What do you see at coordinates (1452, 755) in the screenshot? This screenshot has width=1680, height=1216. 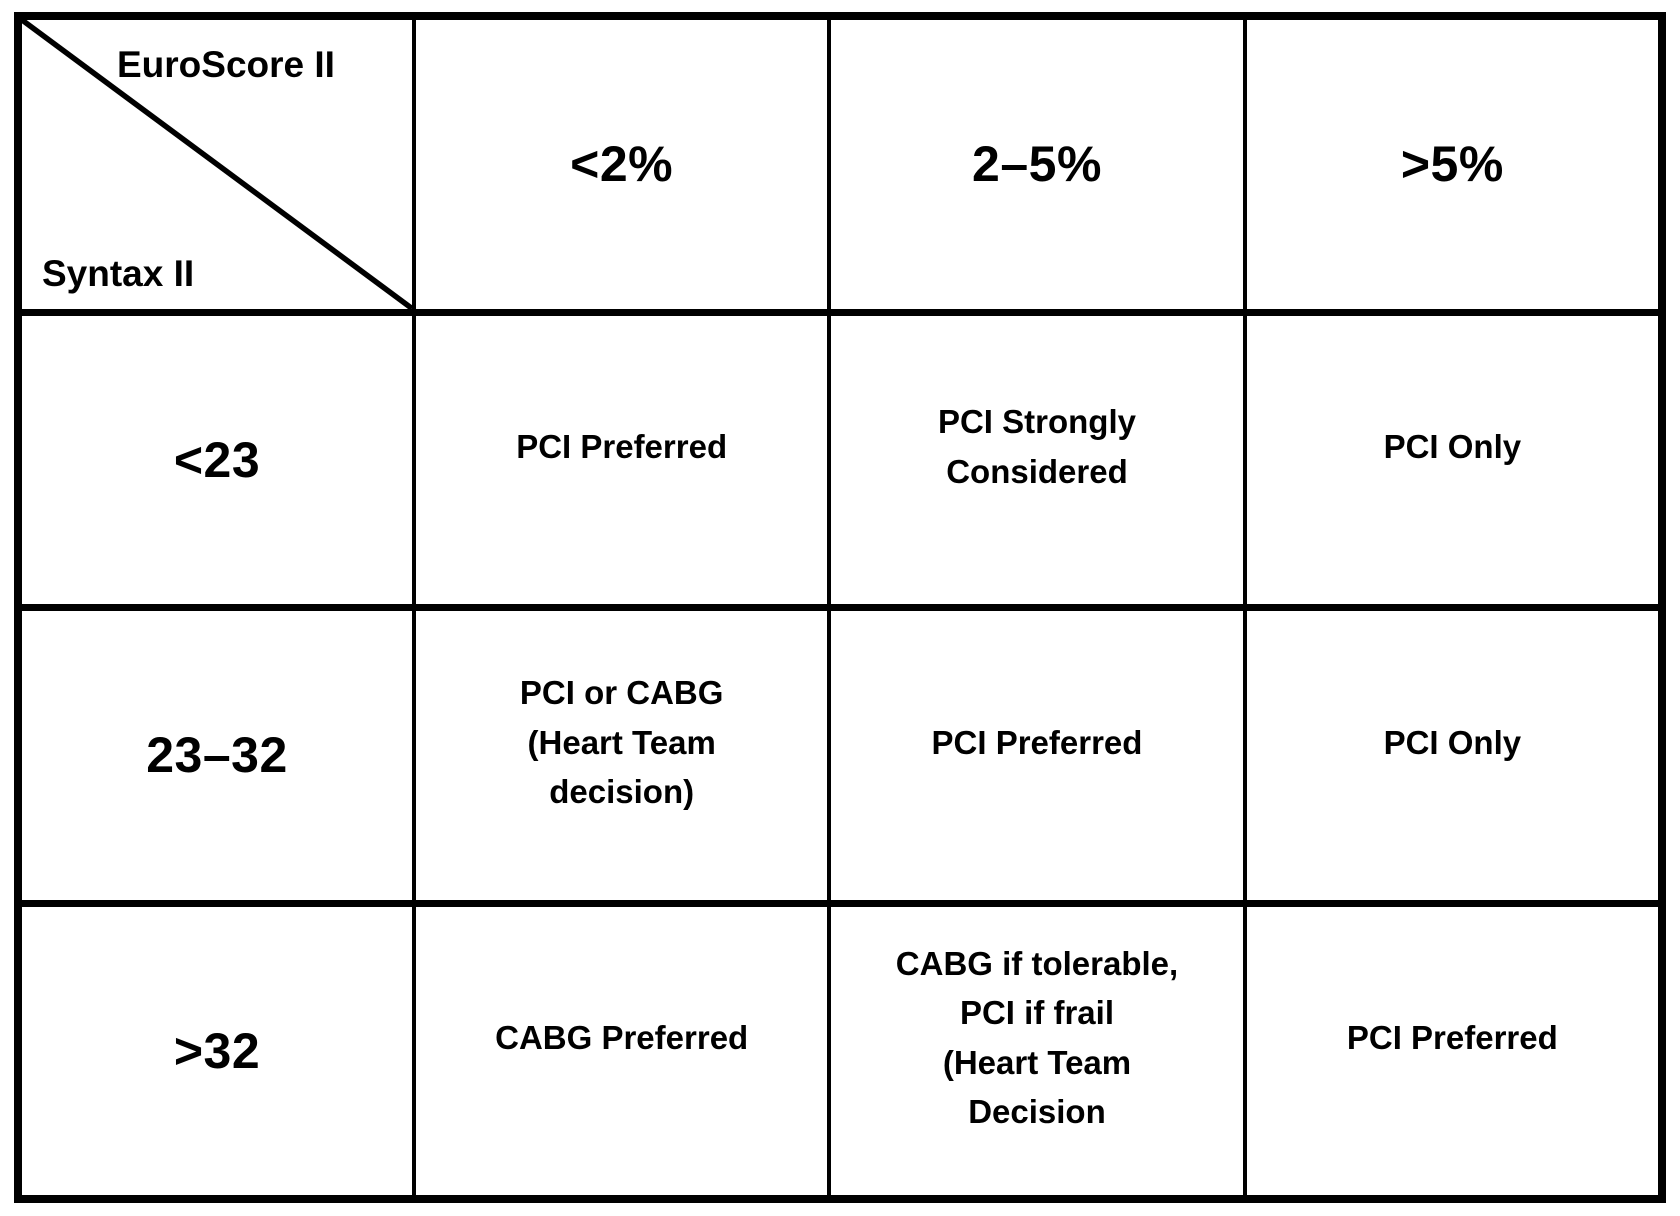 I see `decision-cell-r2c3: PCI Only` at bounding box center [1452, 755].